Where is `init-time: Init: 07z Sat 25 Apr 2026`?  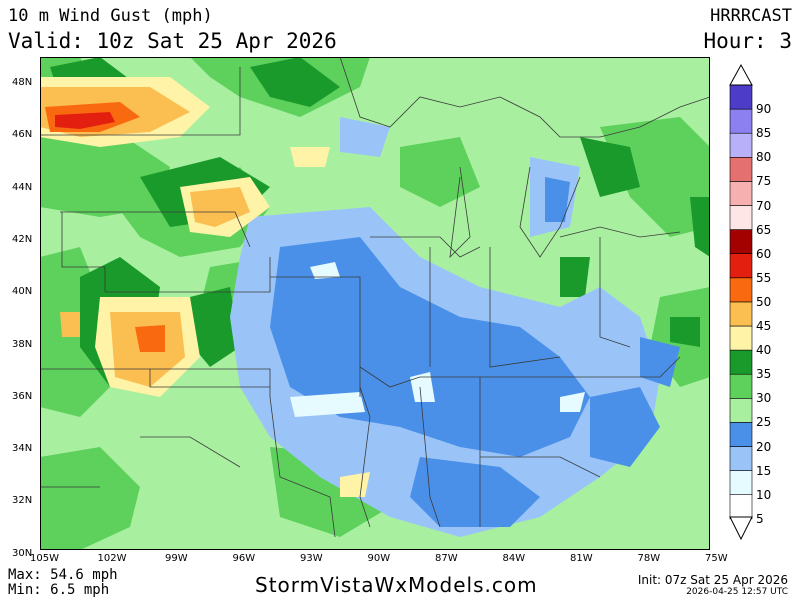 init-time: Init: 07z Sat 25 Apr 2026 is located at coordinates (712, 580).